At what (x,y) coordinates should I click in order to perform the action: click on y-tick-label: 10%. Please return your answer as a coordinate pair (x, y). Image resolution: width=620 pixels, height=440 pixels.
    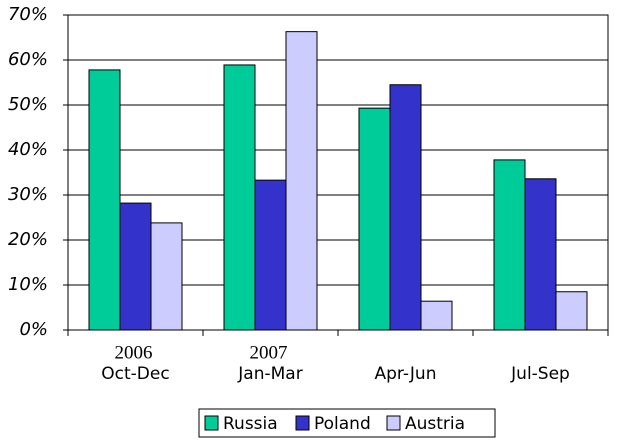
    Looking at the image, I should click on (28, 284).